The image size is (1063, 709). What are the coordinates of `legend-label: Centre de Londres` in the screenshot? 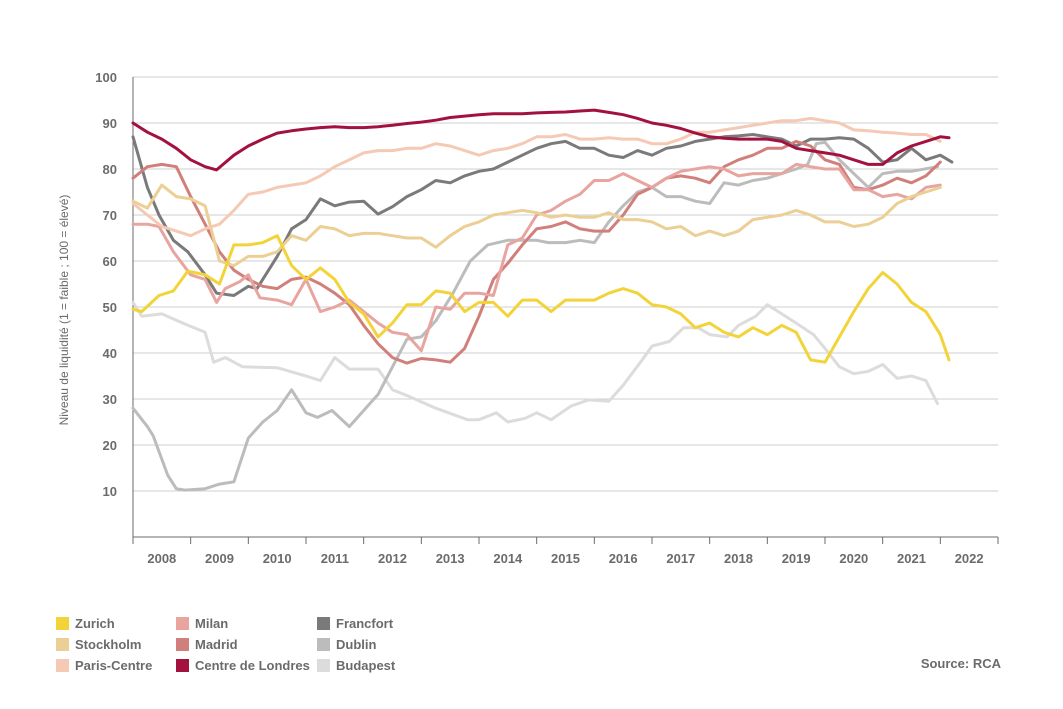 It's located at (252, 665).